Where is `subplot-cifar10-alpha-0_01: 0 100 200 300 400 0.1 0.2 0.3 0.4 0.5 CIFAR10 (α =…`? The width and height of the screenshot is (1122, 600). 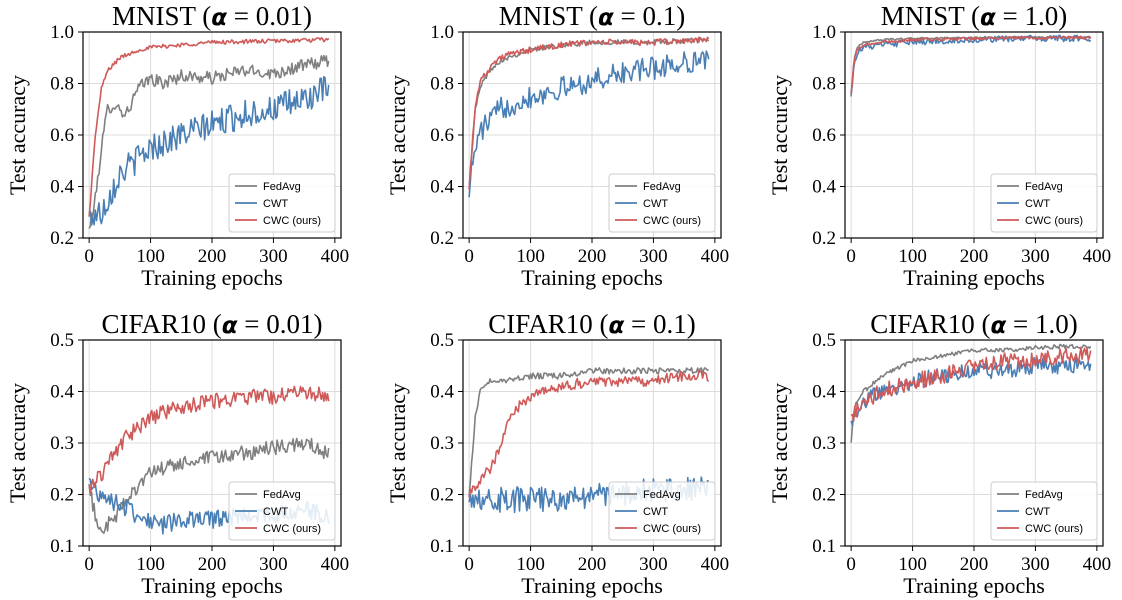 subplot-cifar10-alpha-0_01: 0 100 200 300 400 0.1 0.2 0.3 0.4 0.5 CIFAR10 (α =… is located at coordinates (177, 453).